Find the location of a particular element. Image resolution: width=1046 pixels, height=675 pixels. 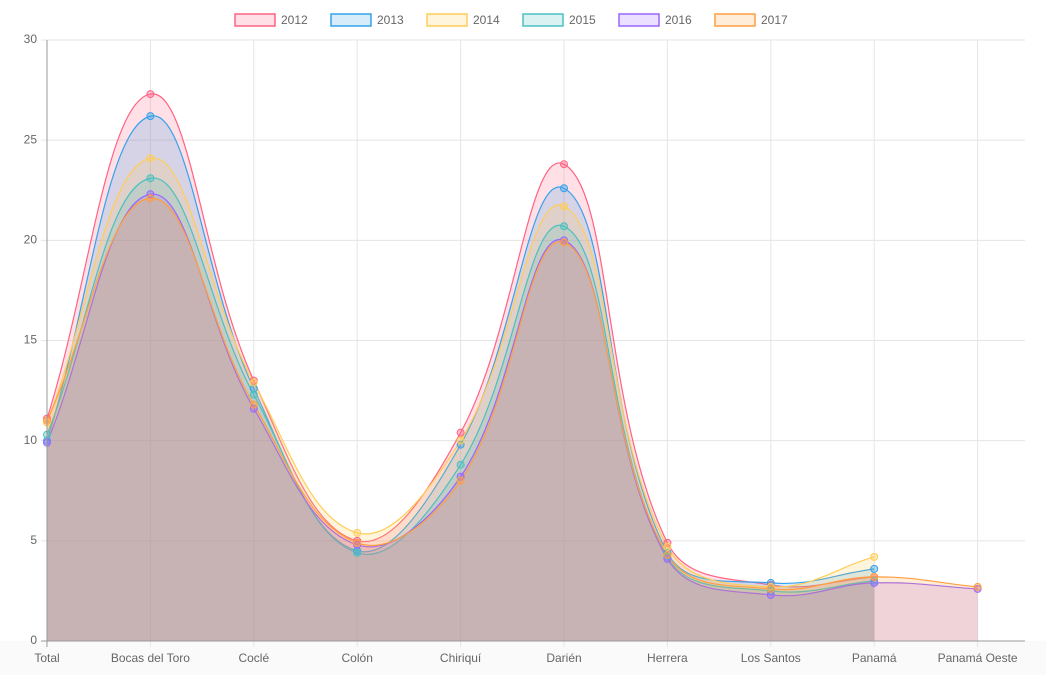

legend-label: 2016 is located at coordinates (678, 20).